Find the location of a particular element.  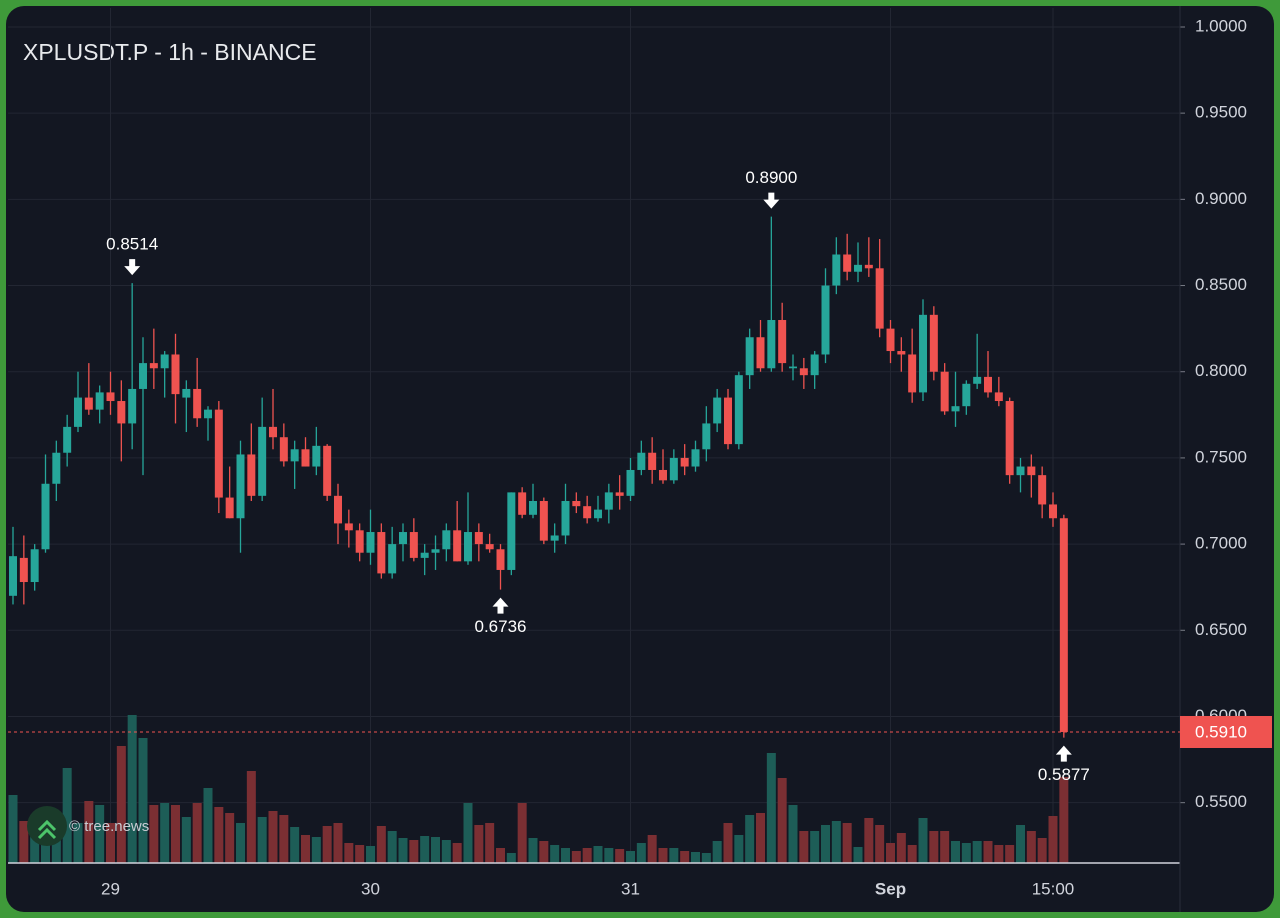

watermark-logo is located at coordinates (47, 826).